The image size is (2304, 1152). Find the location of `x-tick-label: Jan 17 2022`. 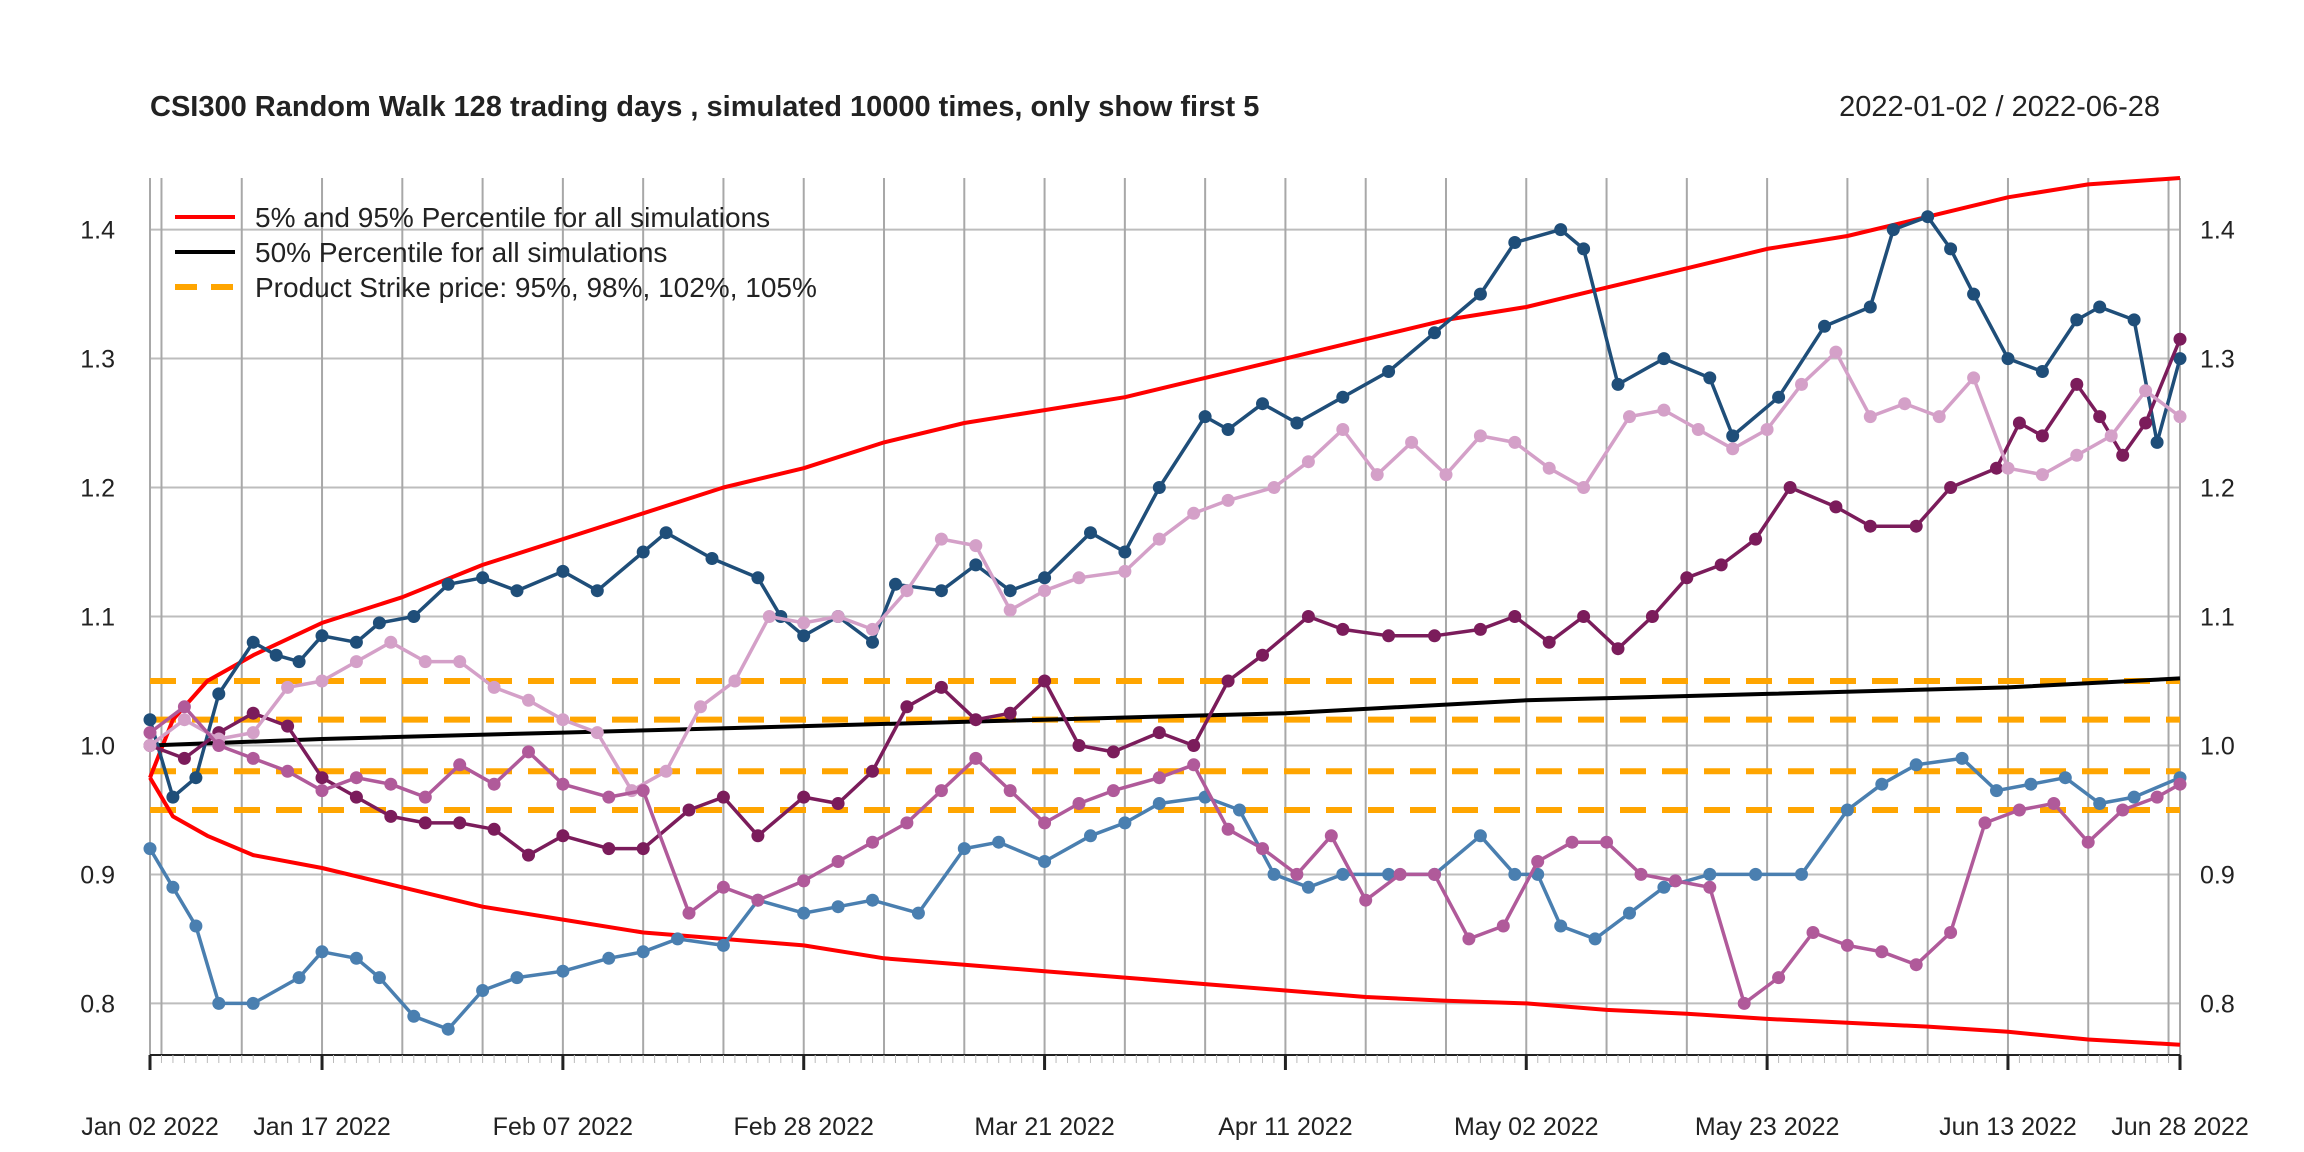

x-tick-label: Jan 17 2022 is located at coordinates (322, 1127).